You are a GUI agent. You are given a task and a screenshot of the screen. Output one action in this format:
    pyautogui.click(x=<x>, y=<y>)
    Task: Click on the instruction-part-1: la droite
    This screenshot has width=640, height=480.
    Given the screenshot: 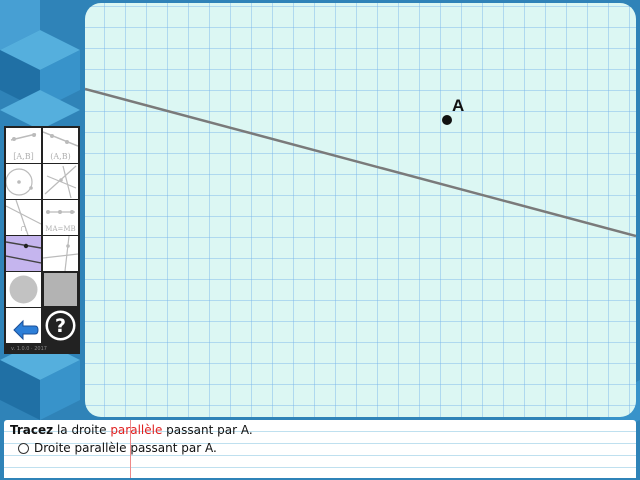 What is the action you would take?
    pyautogui.click(x=82, y=430)
    